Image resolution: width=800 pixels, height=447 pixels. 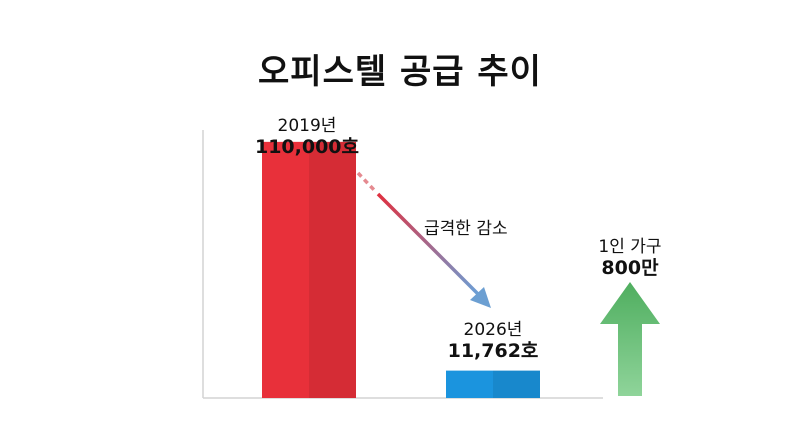 I want to click on bar-label-2019: 2019년 110,000호, so click(x=307, y=137).